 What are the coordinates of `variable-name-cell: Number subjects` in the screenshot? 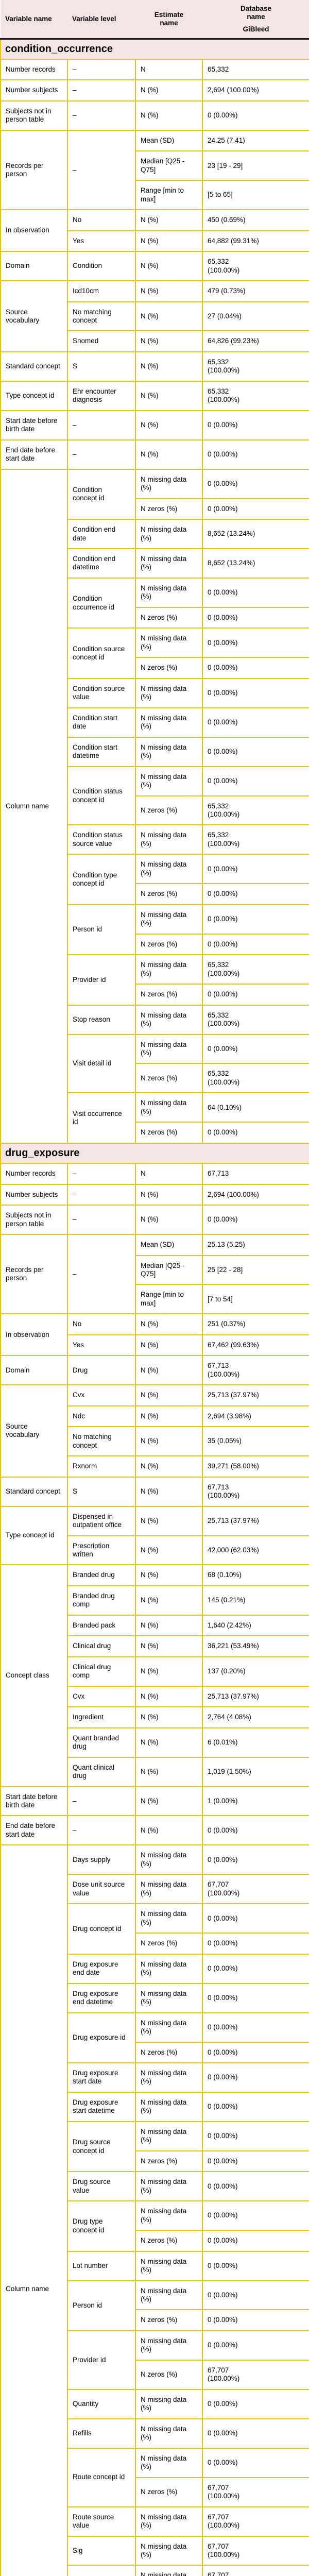 It's located at (34, 1195).